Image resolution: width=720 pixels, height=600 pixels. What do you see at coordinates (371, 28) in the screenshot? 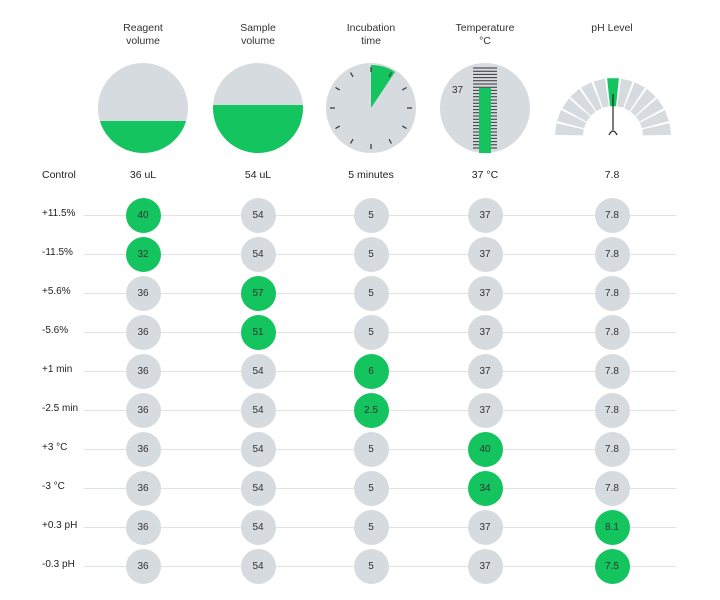
I see `column-header-line: Incubation` at bounding box center [371, 28].